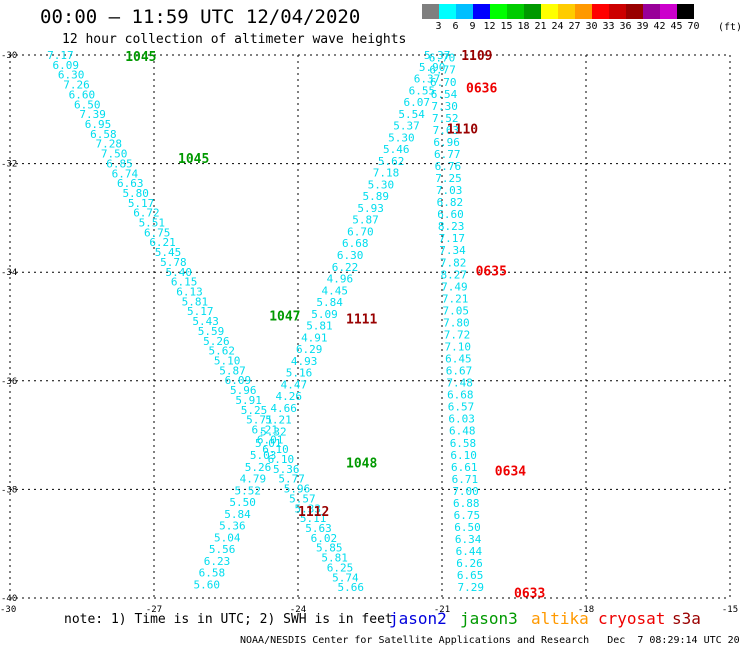 This screenshot has height=650, width=740. I want to click on wave-height-label: 5.71, so click(259, 420).